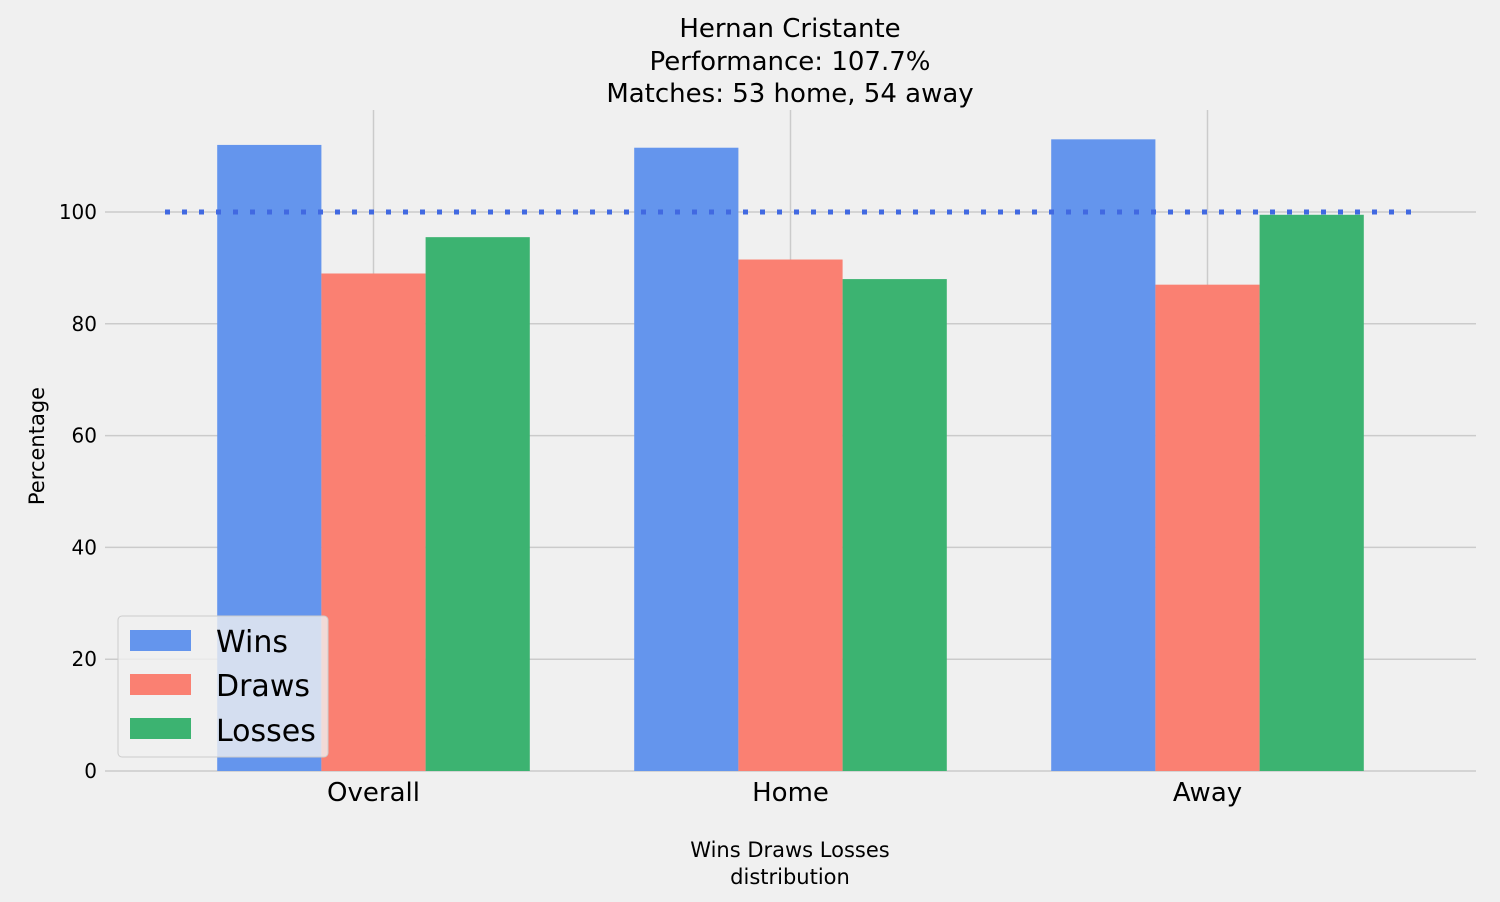  I want to click on y-tick-label-20: 20, so click(84, 659).